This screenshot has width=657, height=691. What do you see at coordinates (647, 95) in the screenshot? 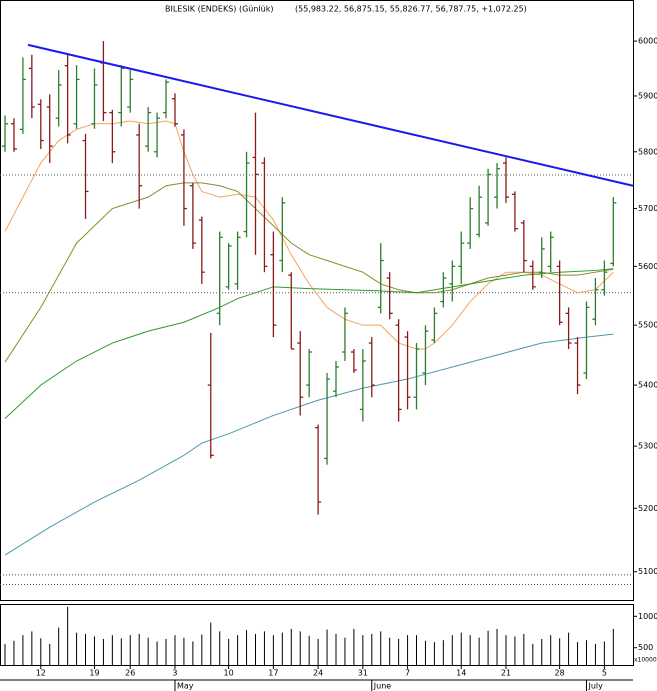
I see `y-tick-label: 5900` at bounding box center [647, 95].